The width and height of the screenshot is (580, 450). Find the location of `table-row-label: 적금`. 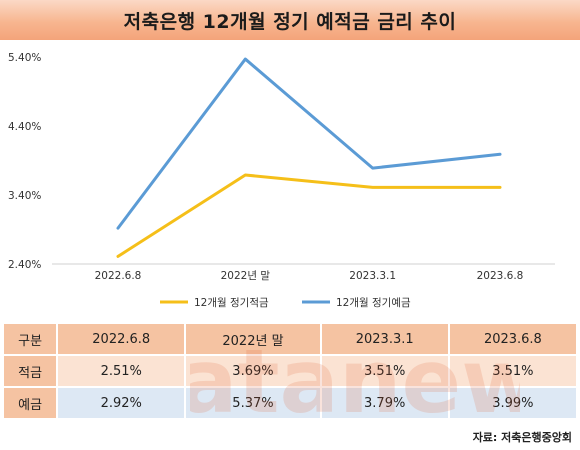

table-row-label: 적금 is located at coordinates (30, 371).